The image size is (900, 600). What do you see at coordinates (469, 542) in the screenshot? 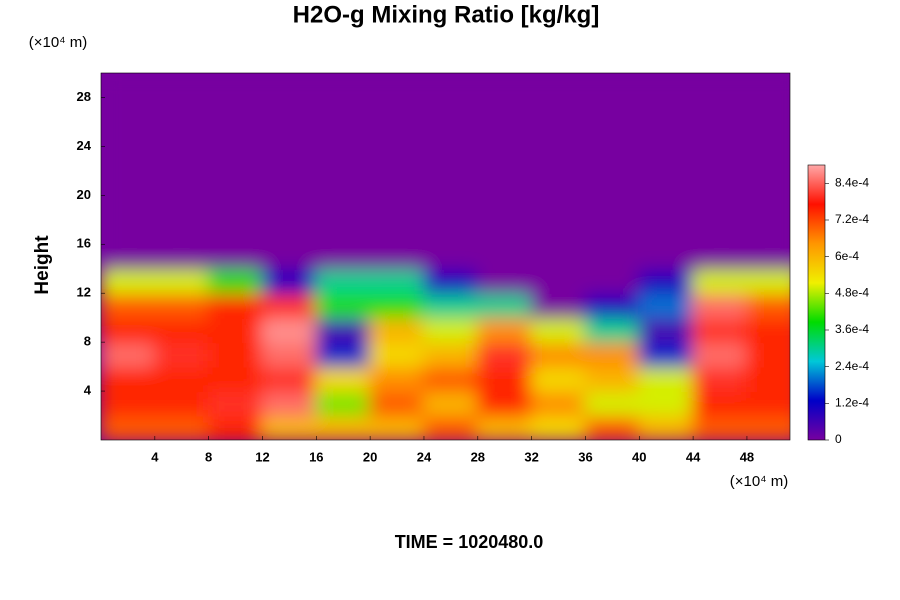
I see `time-label: TIME = 1020480.0` at bounding box center [469, 542].